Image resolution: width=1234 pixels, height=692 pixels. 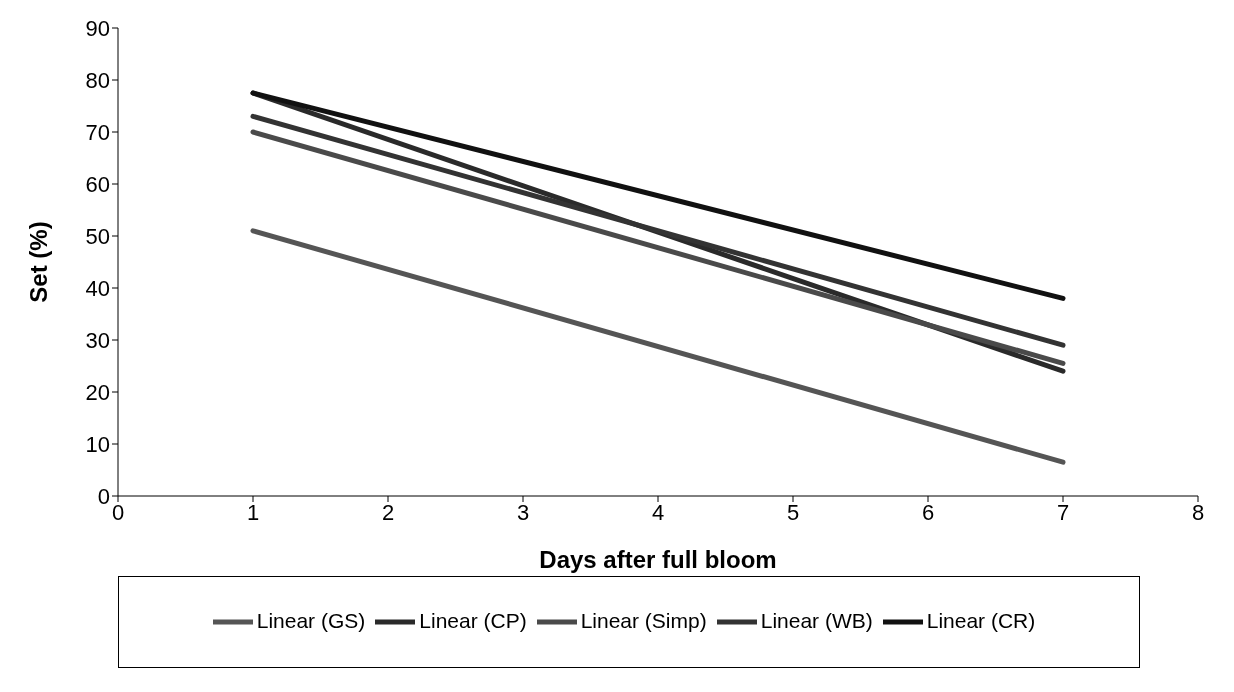 I want to click on y-tick-label: 40, so click(x=97, y=288).